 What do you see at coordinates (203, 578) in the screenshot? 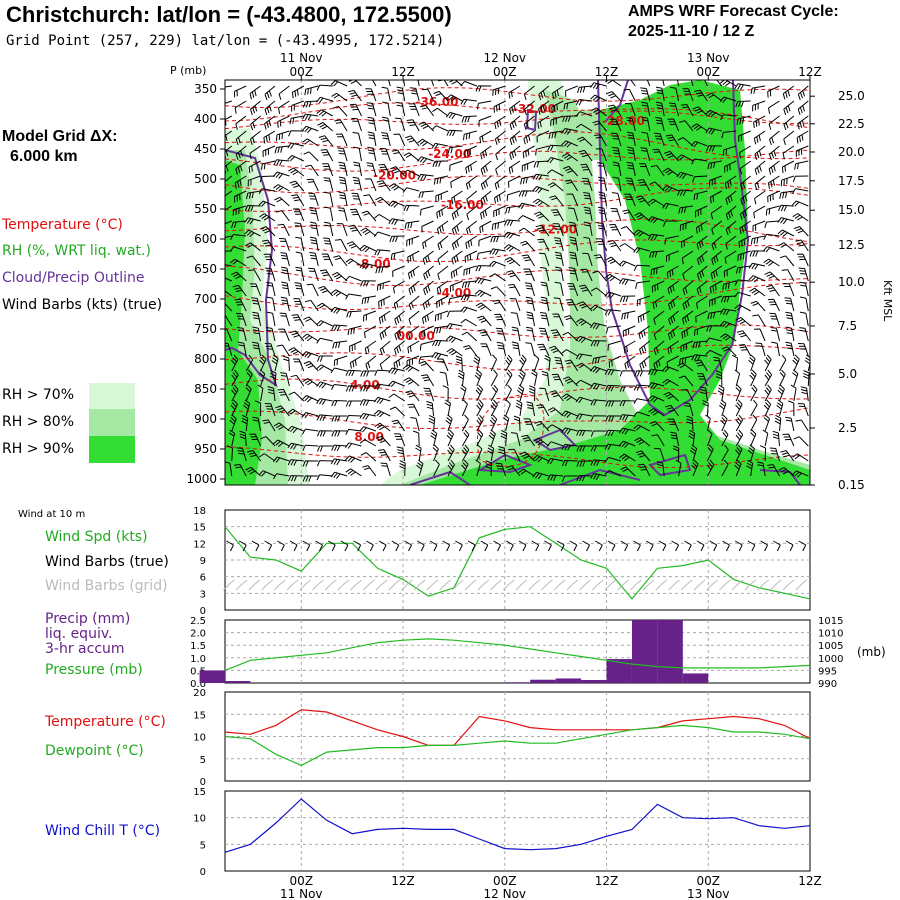
I see `wind10-panel-y-tick-label: 6` at bounding box center [203, 578].